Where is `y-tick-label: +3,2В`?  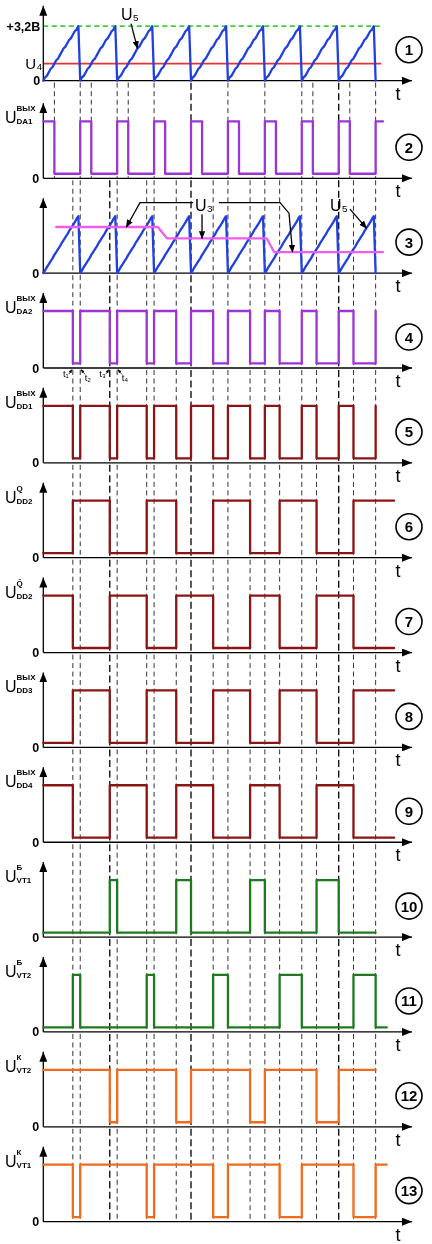
y-tick-label: +3,2В is located at coordinates (23, 26).